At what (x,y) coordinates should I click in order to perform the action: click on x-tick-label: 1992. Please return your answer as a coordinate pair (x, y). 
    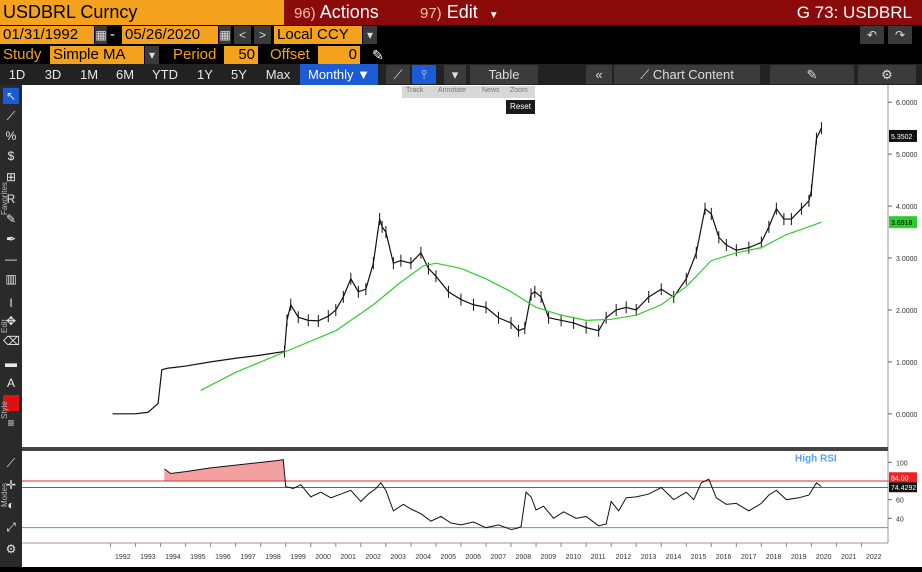
    Looking at the image, I should click on (123, 557).